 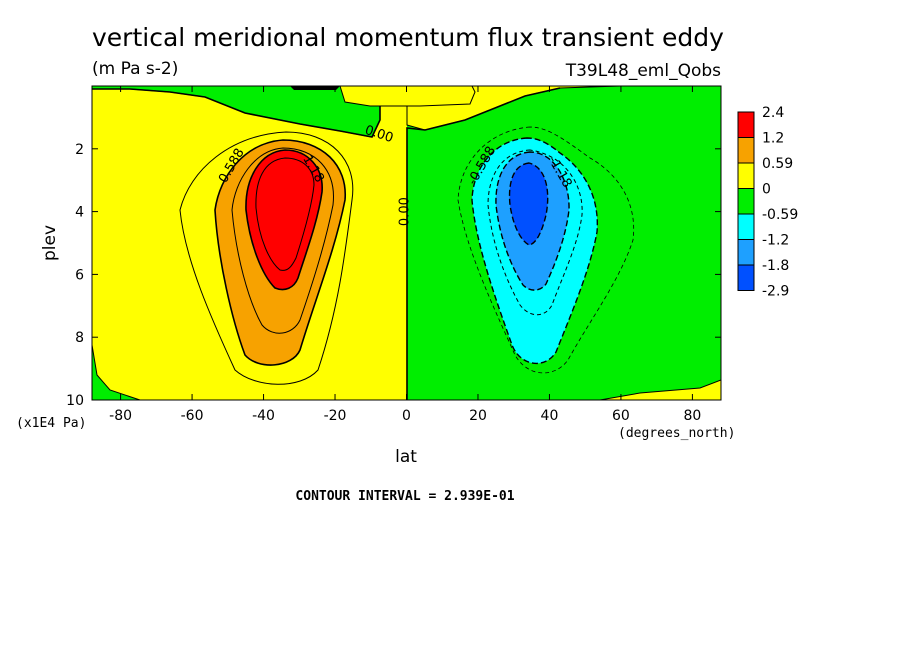 I want to click on colorbar-label: -1.8, so click(x=775, y=266).